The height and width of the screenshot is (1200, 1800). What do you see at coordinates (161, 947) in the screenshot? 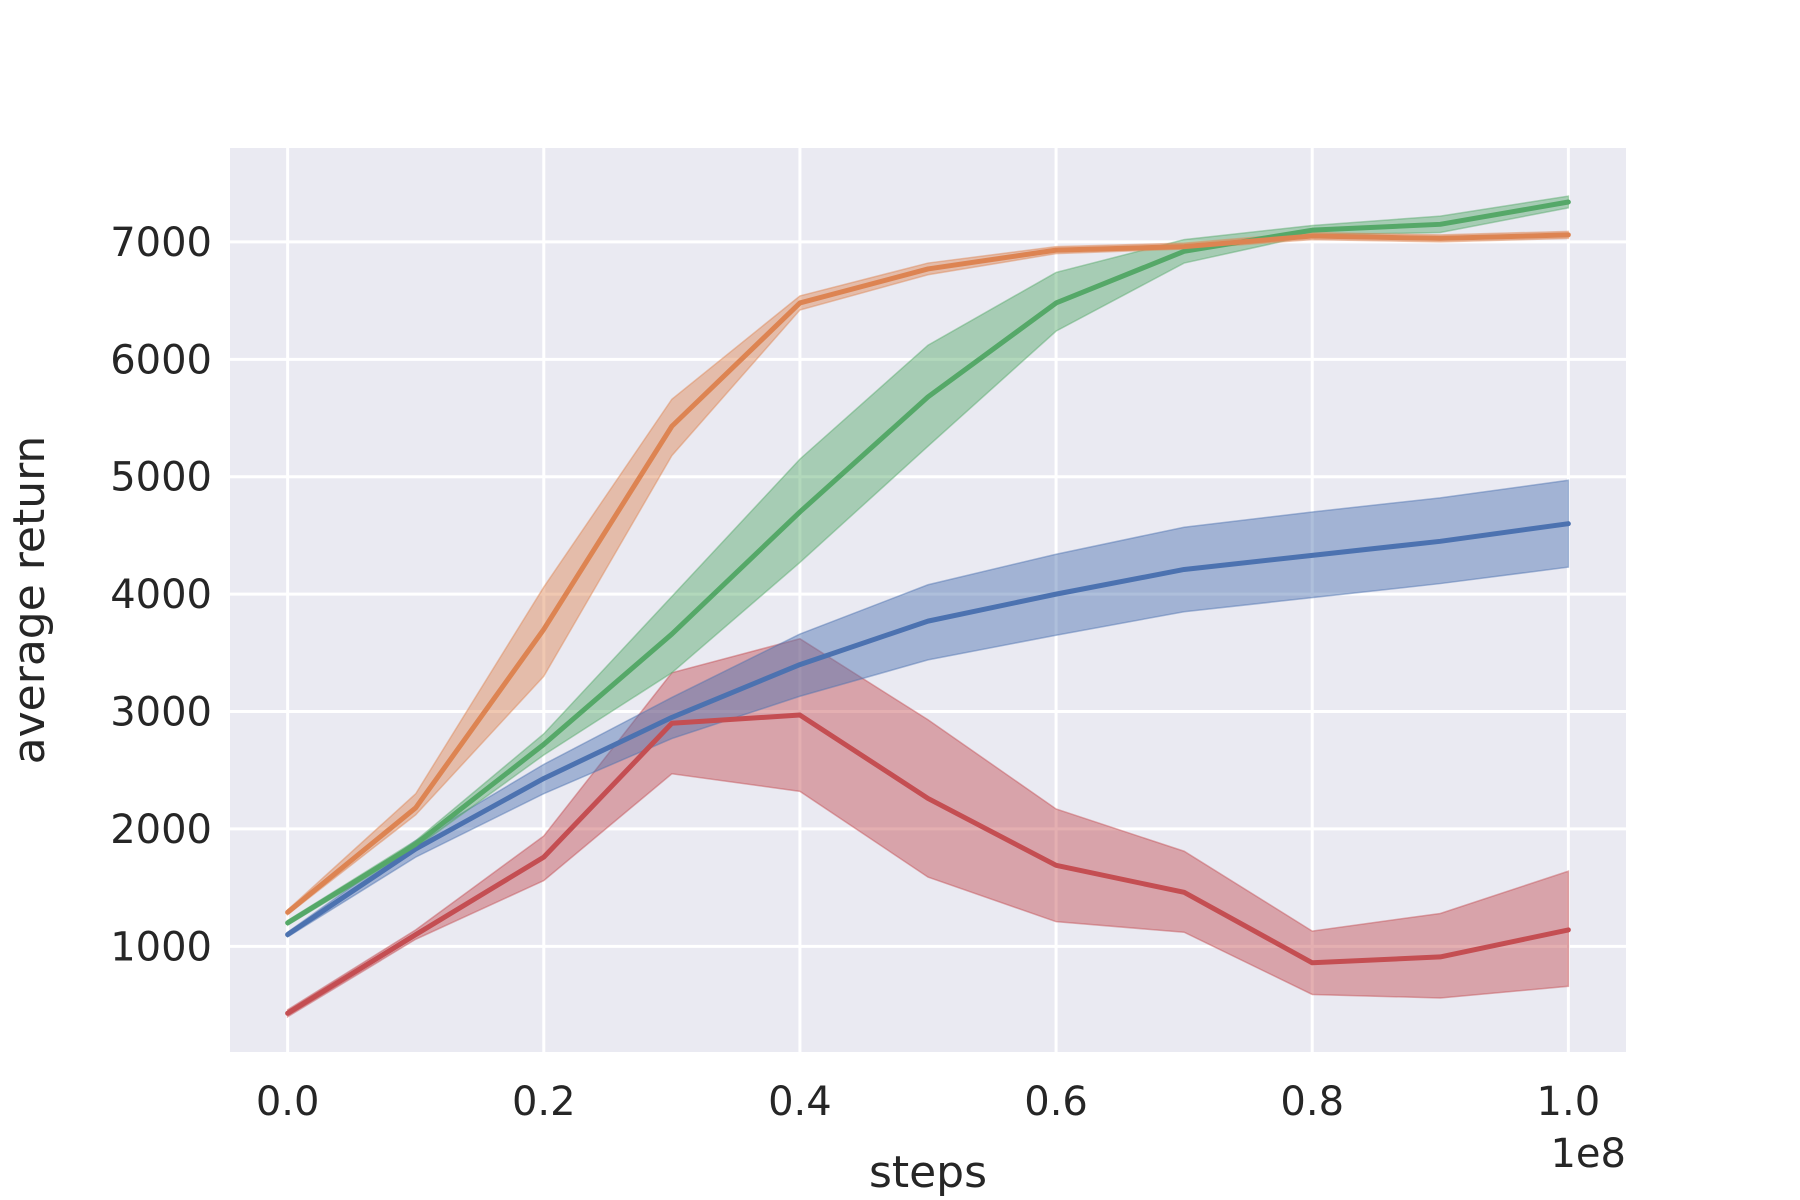
I see `y-tick-label: 1000` at bounding box center [161, 947].